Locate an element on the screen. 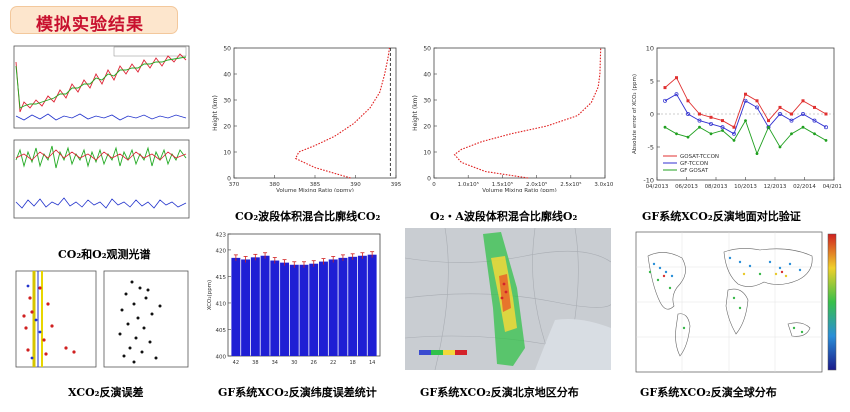 The height and width of the screenshot is (412, 850). spectrum-upper-frame is located at coordinates (101, 87).